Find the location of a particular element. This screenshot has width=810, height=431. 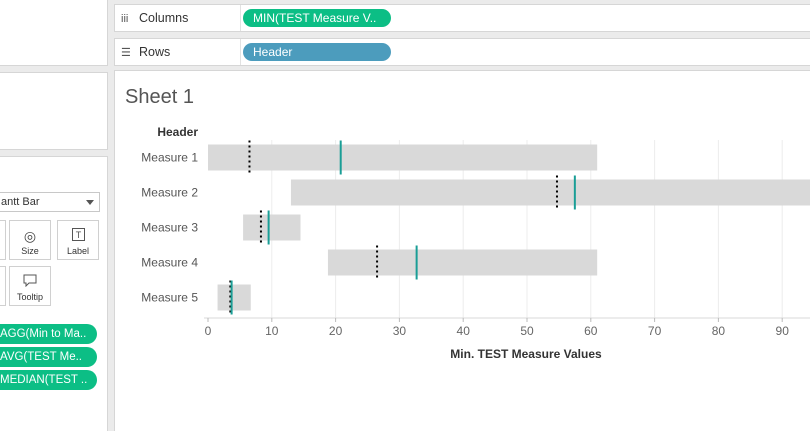

tooltip-button: Tooltip is located at coordinates (30, 286).